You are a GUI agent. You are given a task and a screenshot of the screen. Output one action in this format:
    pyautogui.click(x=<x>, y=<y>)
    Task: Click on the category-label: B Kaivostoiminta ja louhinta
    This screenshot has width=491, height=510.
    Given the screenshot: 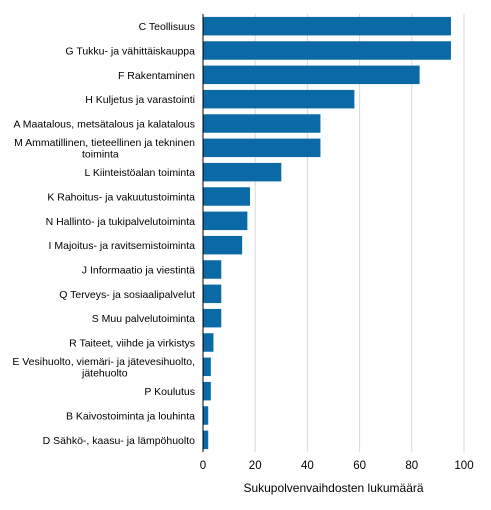 What is the action you would take?
    pyautogui.click(x=130, y=417)
    